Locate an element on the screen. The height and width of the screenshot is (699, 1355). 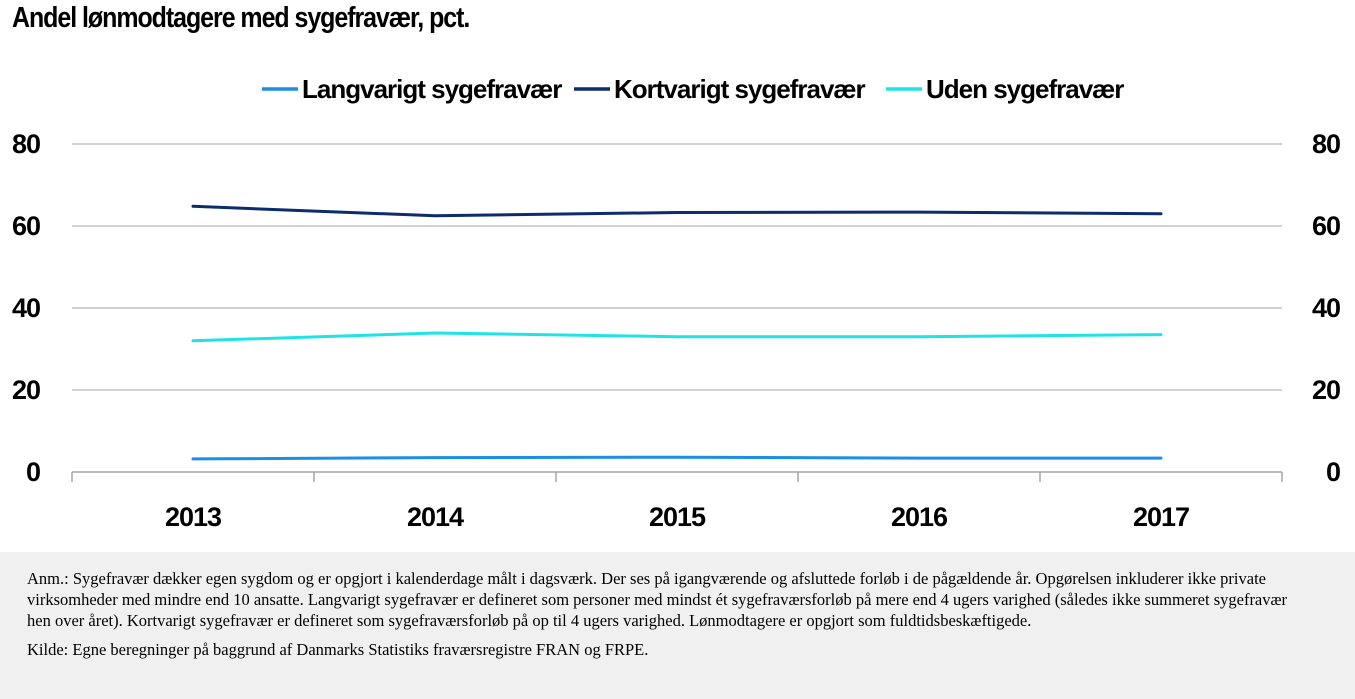
x-tick-labels: 2013 2014 2015 2016 2017 is located at coordinates (677, 517).